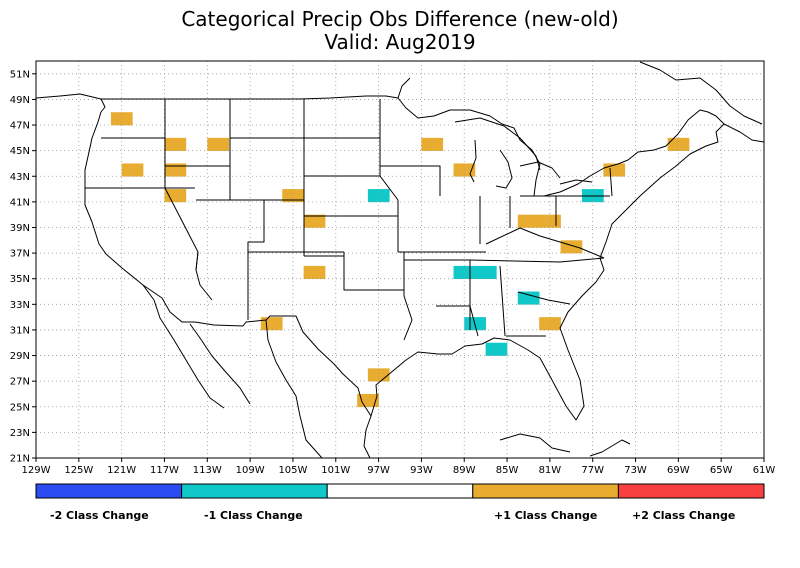  Describe the element at coordinates (378, 470) in the screenshot. I see `lon-tick-label: 97W` at that location.